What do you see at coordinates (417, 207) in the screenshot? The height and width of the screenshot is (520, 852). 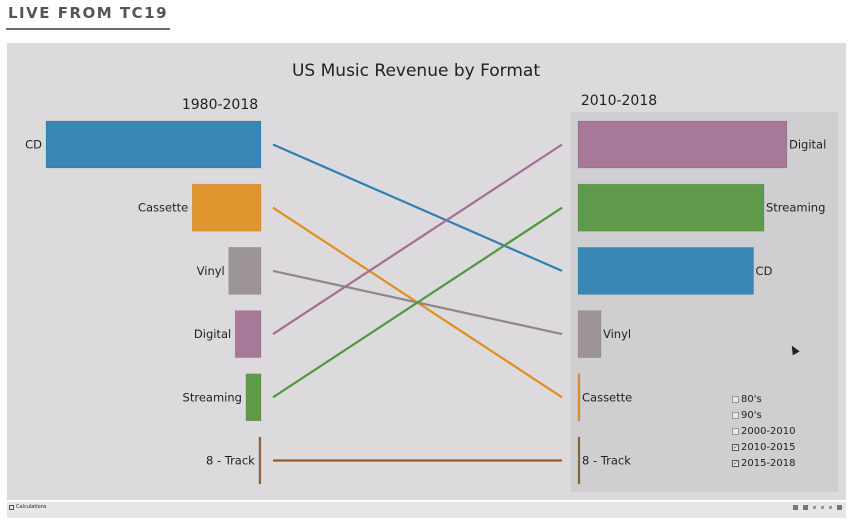 I see `slope-line-cd` at bounding box center [417, 207].